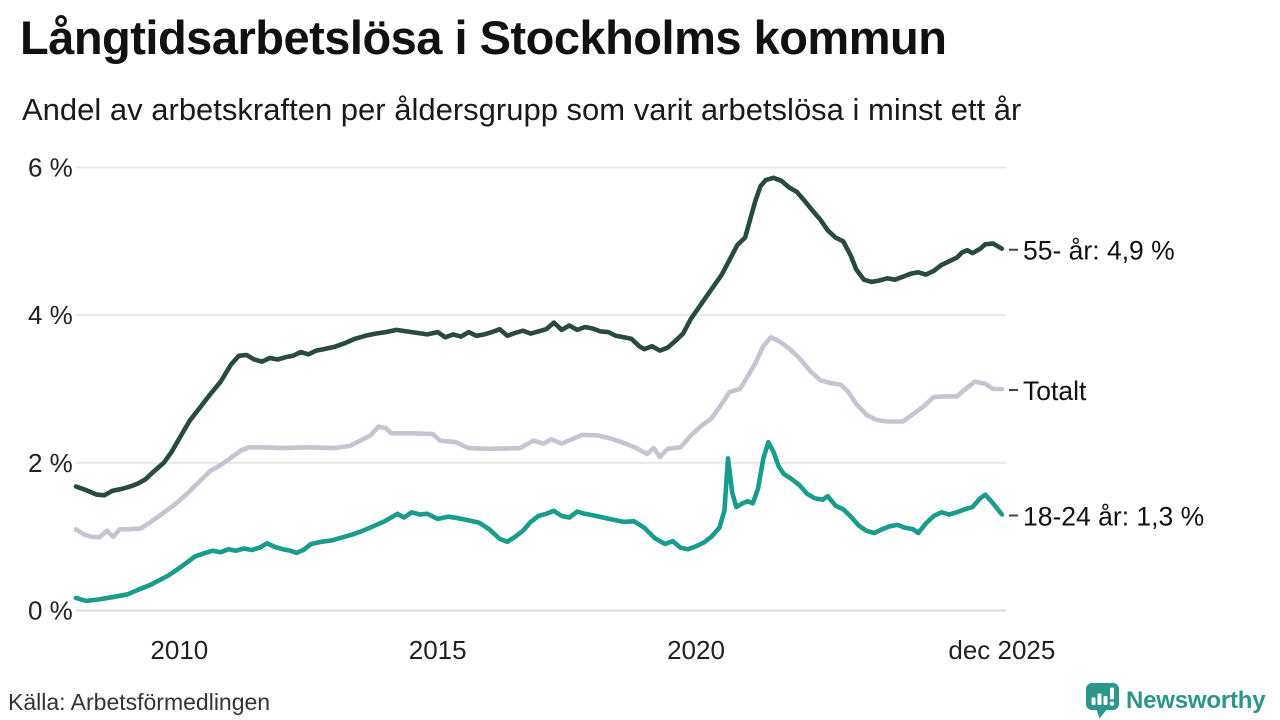  What do you see at coordinates (1055, 391) in the screenshot?
I see `series-end-label-1: Totalt` at bounding box center [1055, 391].